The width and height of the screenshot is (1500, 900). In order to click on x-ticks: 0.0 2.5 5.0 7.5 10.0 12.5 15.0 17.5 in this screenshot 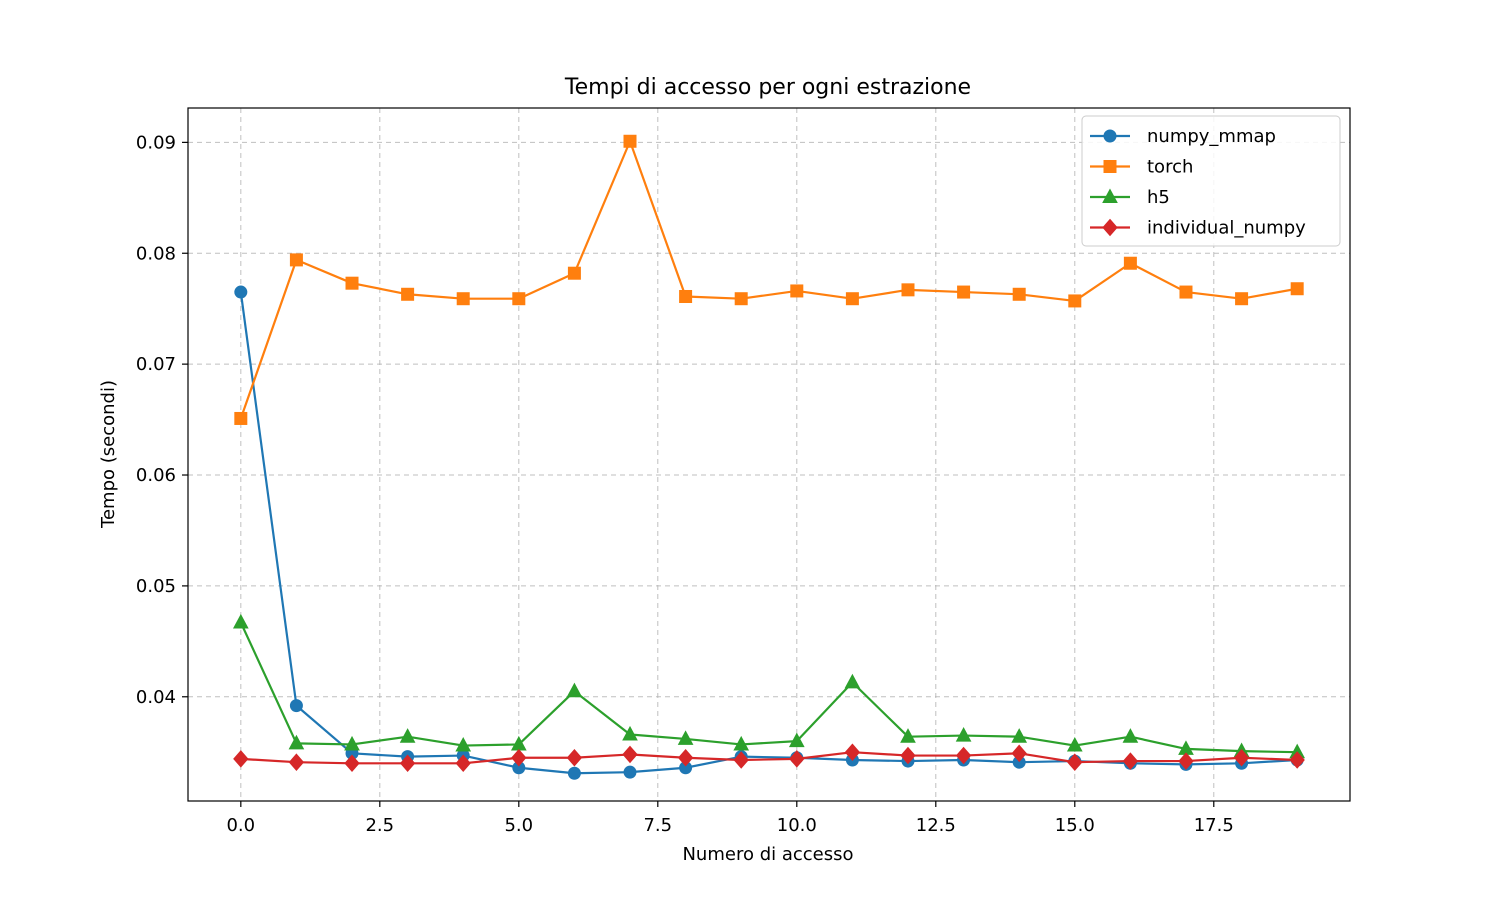, I will do `click(730, 818)`.